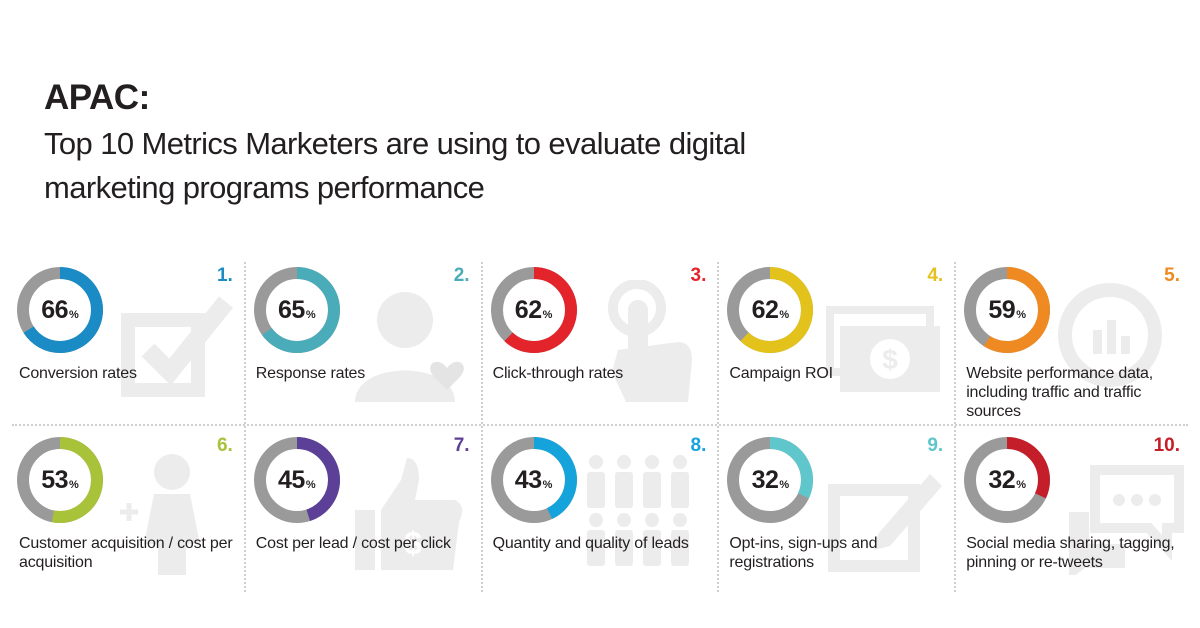 This screenshot has height=628, width=1200. Describe the element at coordinates (160, 514) in the screenshot. I see `person-plus-icon` at that location.